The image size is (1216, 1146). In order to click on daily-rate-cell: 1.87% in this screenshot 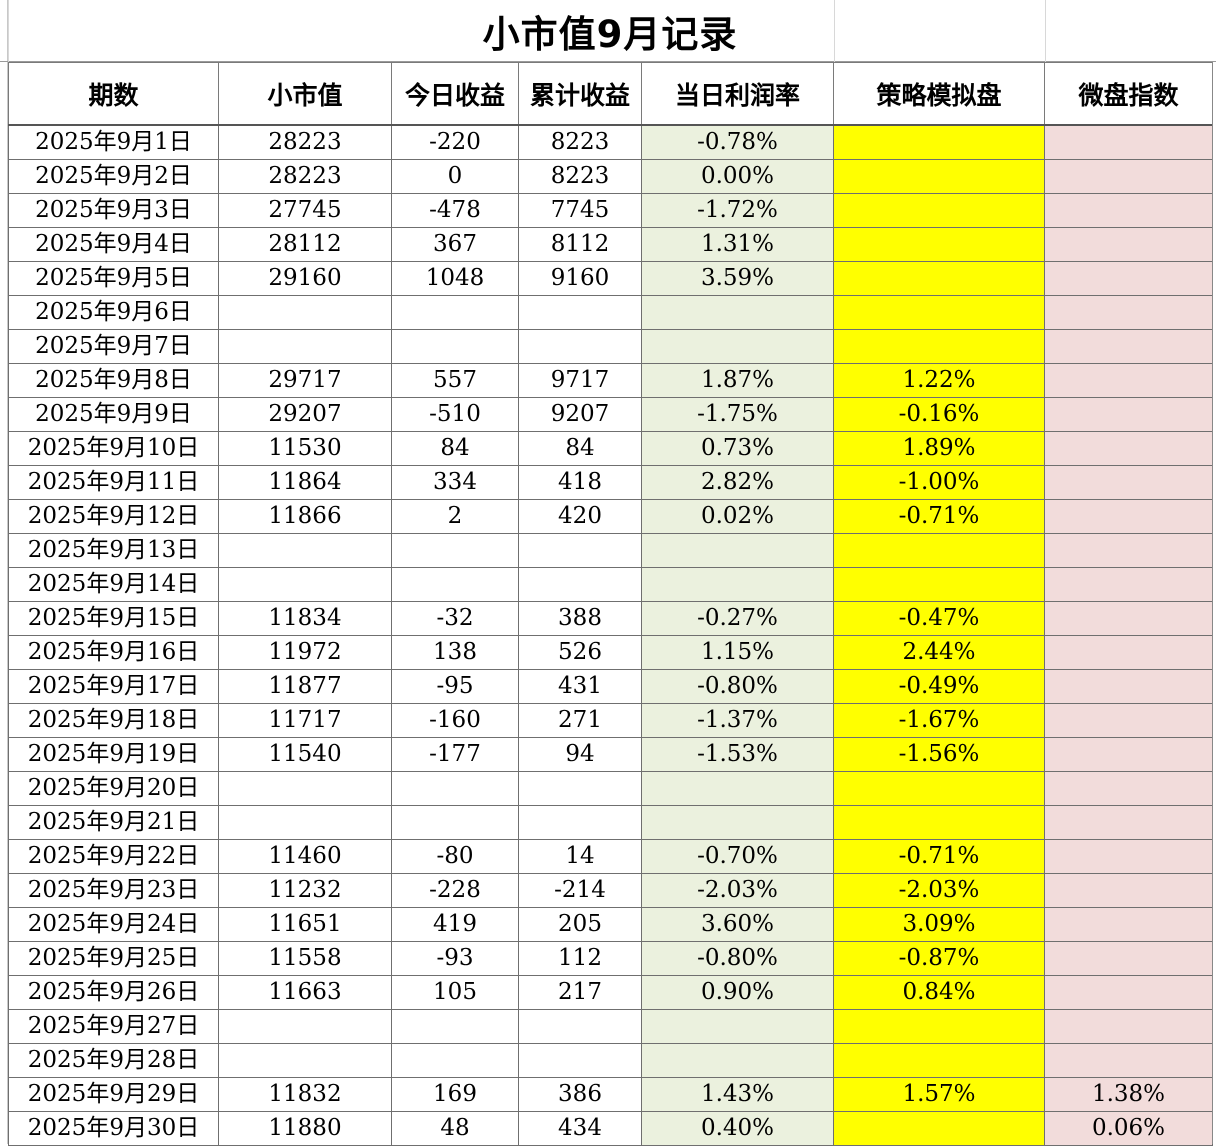, I will do `click(737, 380)`.